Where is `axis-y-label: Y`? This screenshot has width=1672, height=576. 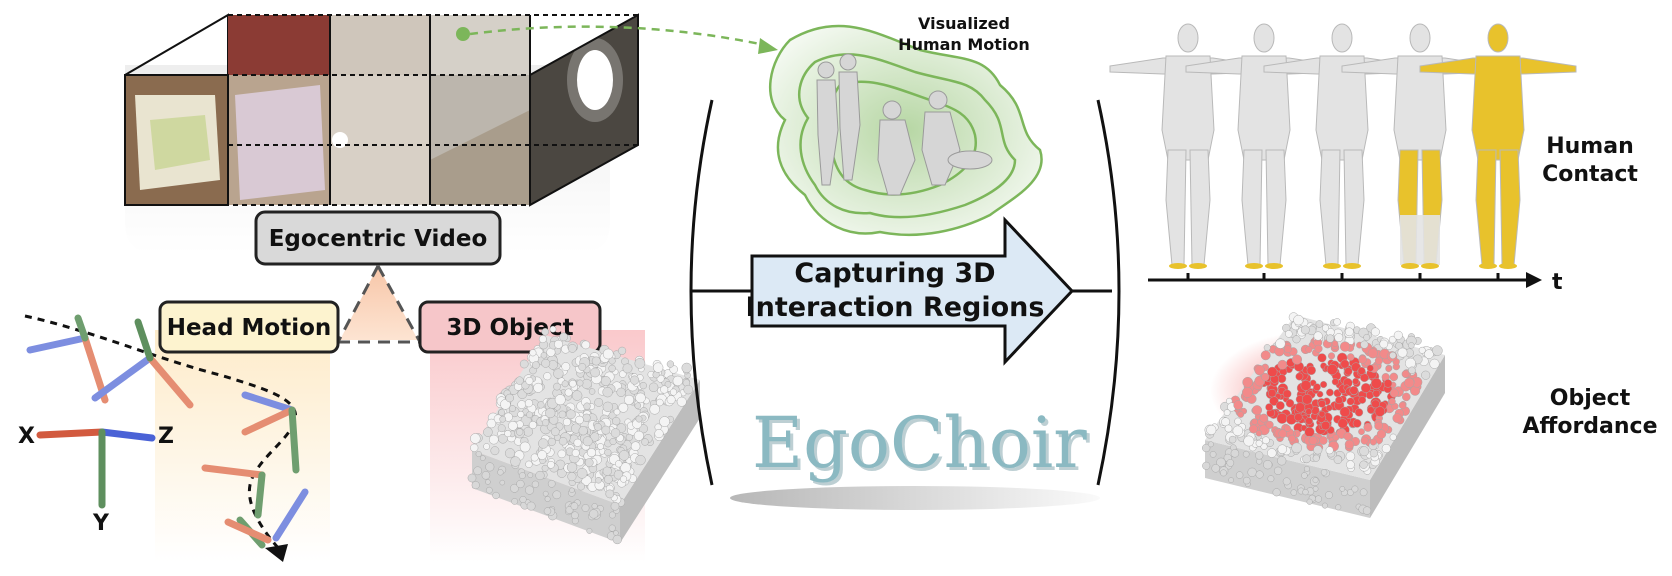 axis-y-label: Y is located at coordinates (101, 523).